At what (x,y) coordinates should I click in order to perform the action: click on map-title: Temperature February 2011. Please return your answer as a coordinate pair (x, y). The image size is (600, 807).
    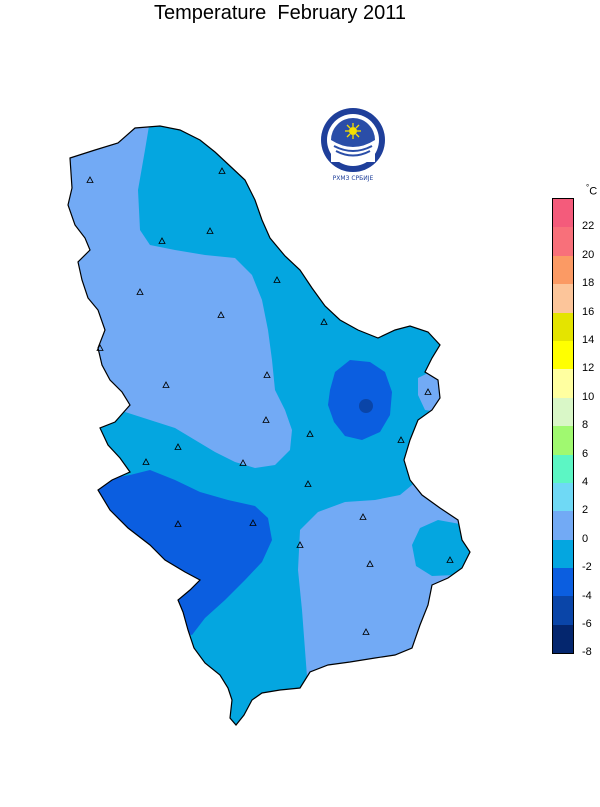
    Looking at the image, I should click on (280, 13).